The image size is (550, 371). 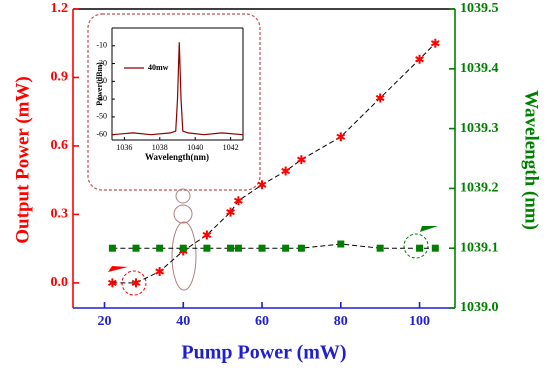 What do you see at coordinates (60, 282) in the screenshot?
I see `y-tick-label: 0.0` at bounding box center [60, 282].